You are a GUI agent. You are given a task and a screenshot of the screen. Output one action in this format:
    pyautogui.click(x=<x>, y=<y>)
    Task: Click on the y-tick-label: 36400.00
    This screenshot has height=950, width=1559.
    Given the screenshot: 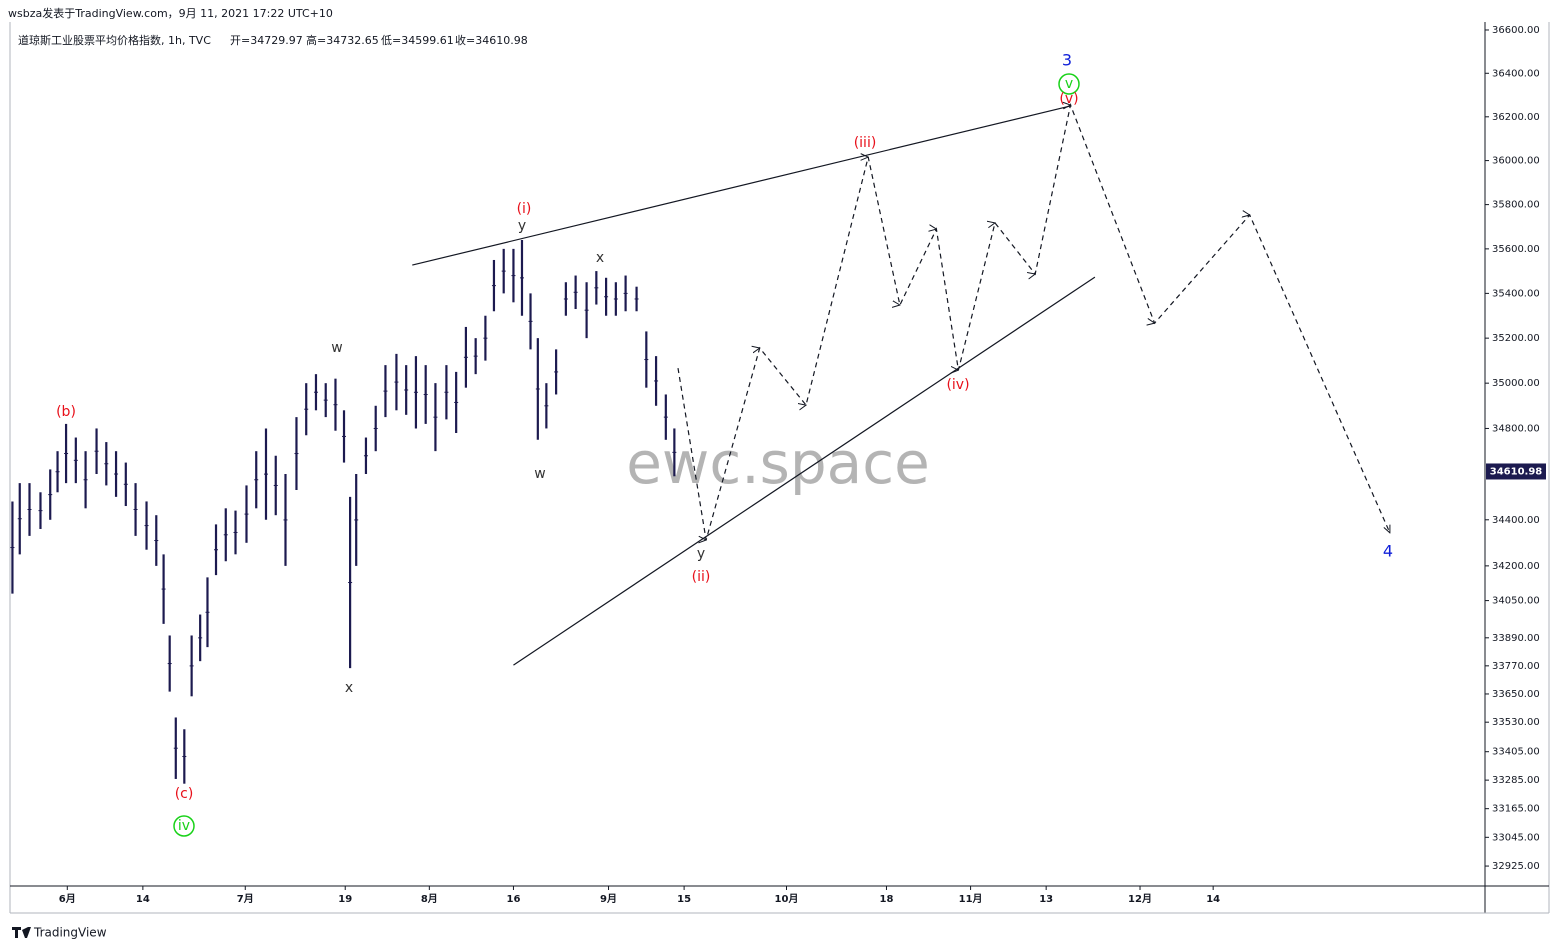 What is the action you would take?
    pyautogui.click(x=1516, y=73)
    